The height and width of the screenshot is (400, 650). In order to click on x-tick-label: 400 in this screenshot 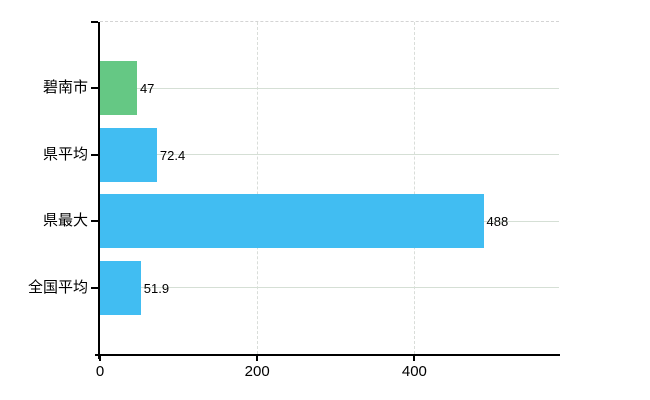, I will do `click(414, 371)`.